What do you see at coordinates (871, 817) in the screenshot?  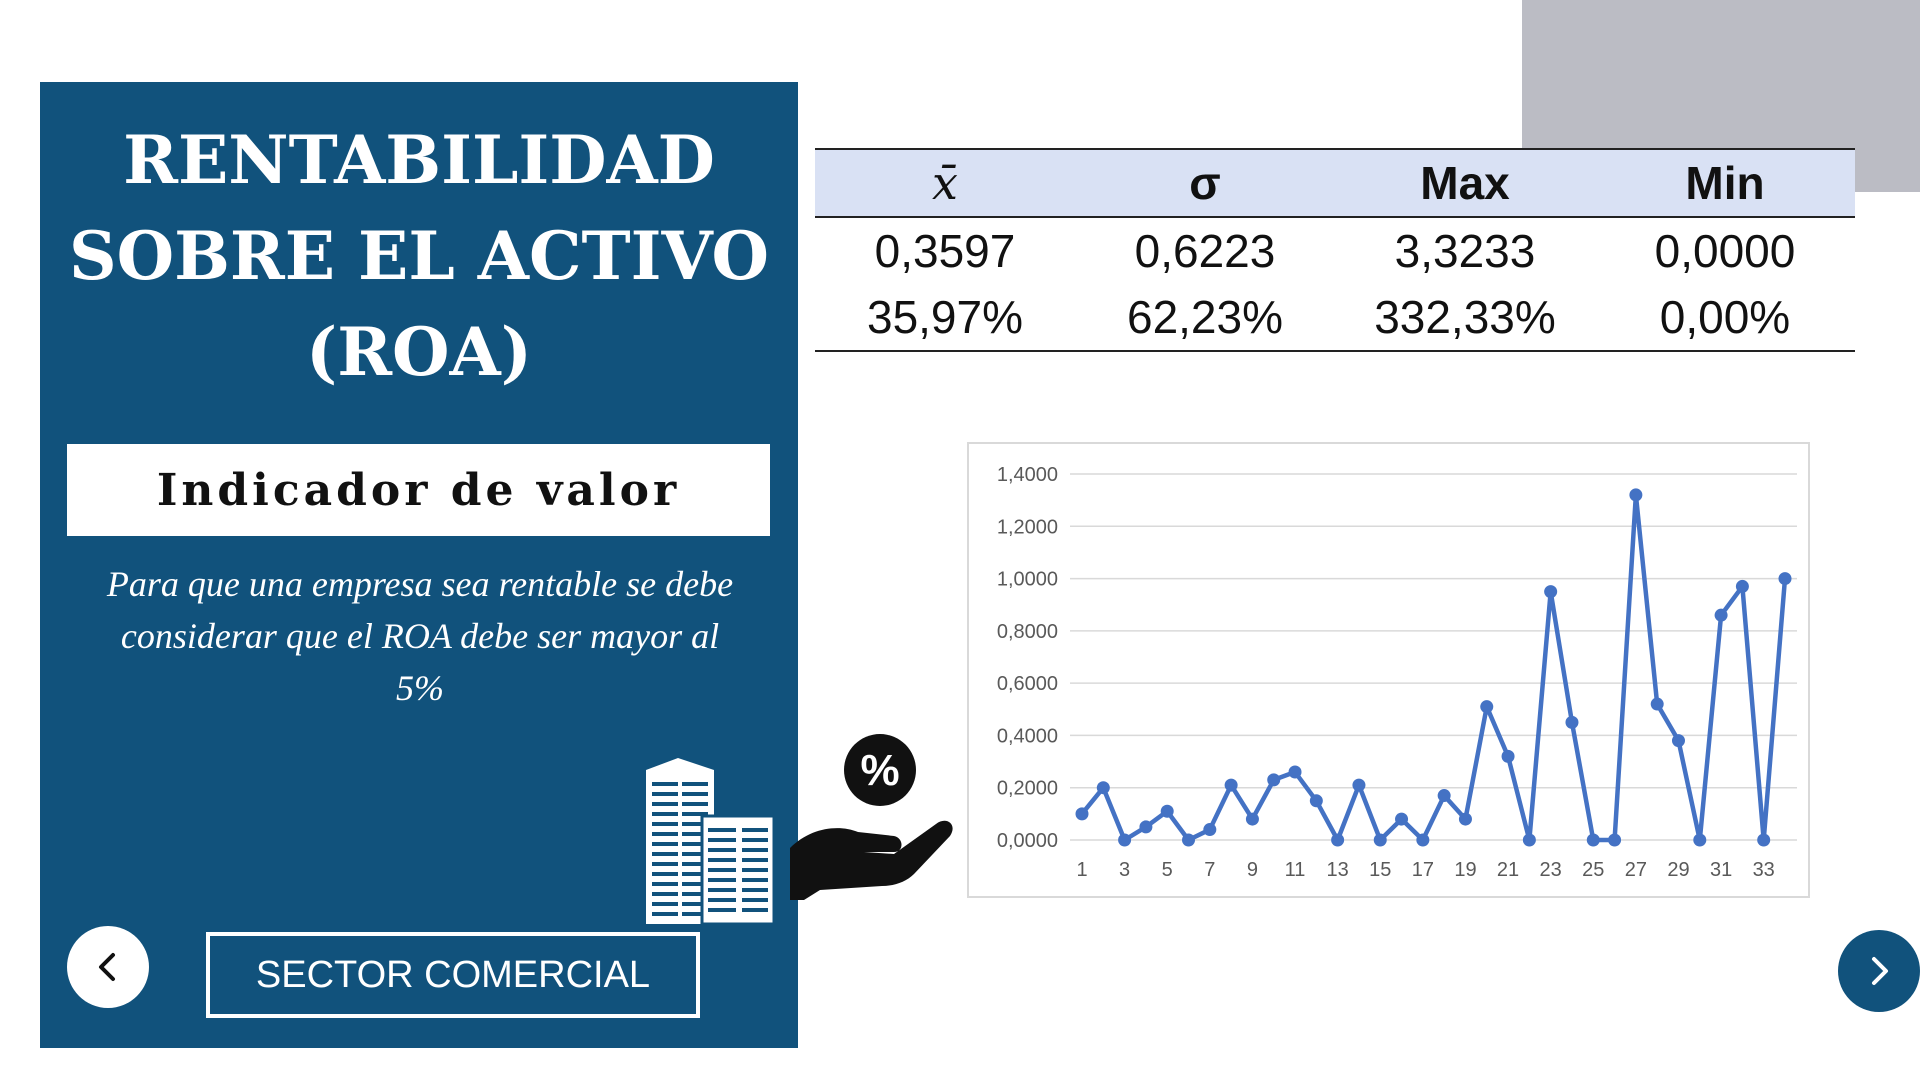 I see `hand-percent-icon: %` at bounding box center [871, 817].